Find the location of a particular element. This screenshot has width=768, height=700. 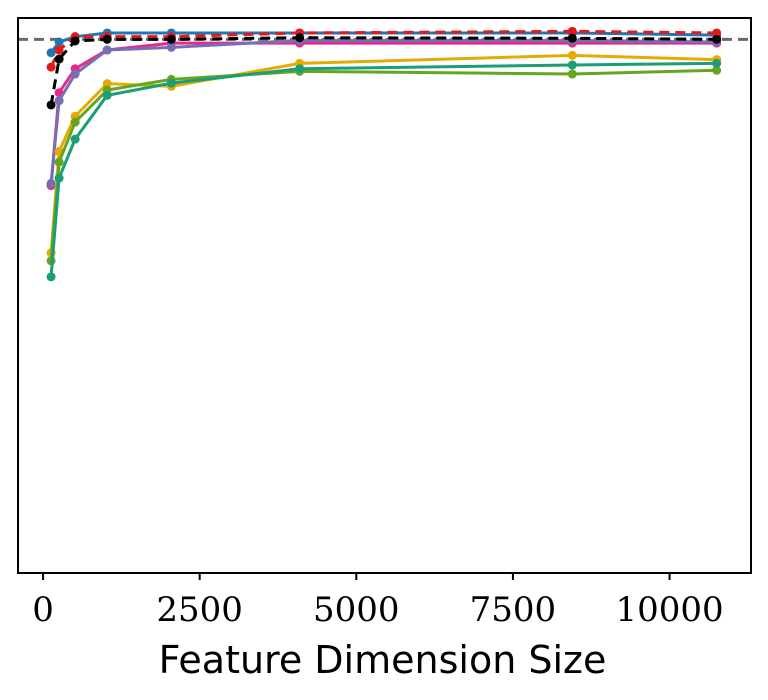

x-tick-label-1: 0 is located at coordinates (43, 610).